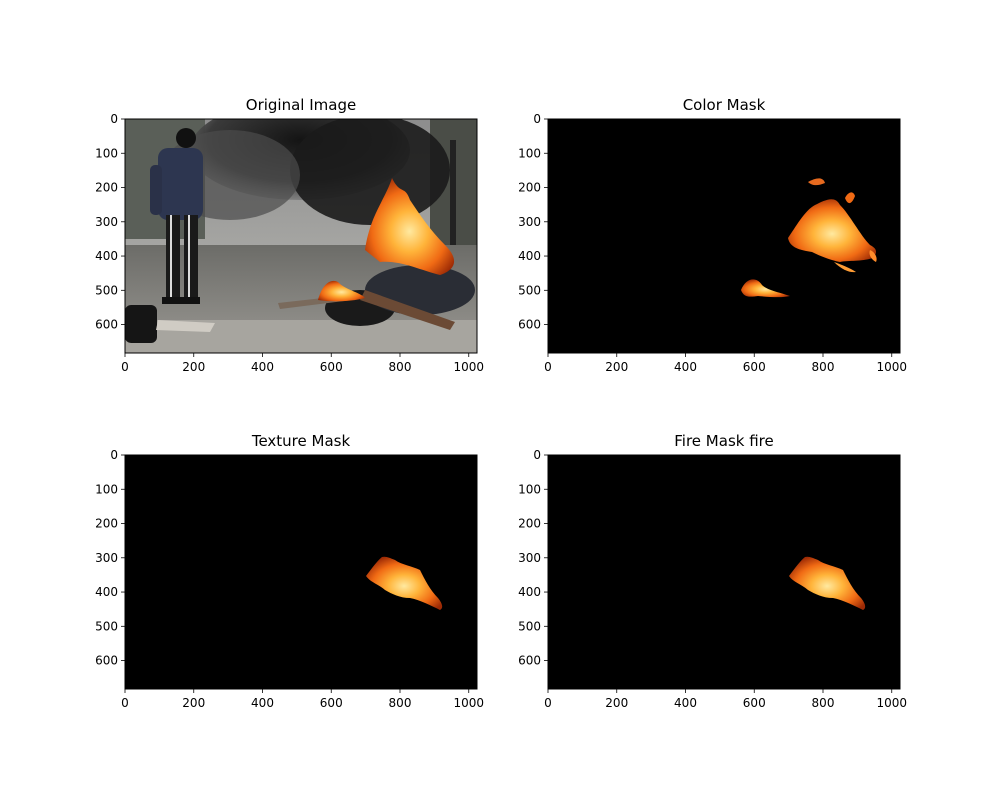  I want to click on panel-title: Texture Mask, so click(301, 441).